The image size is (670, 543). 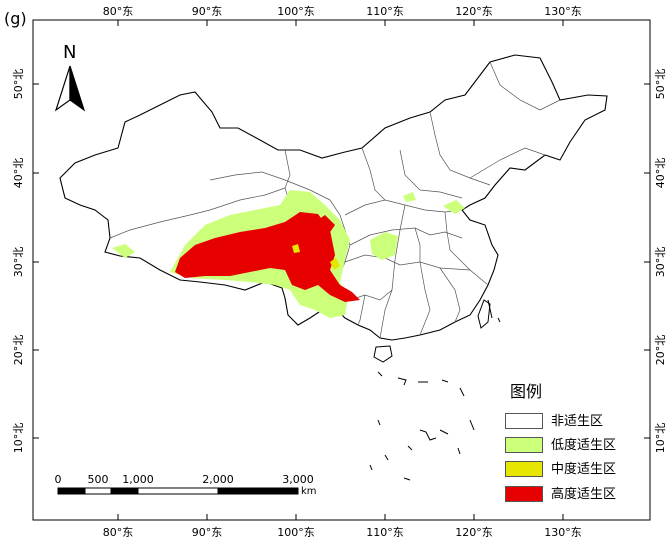 What do you see at coordinates (435, 390) in the screenshot?
I see `south-sea-islands` at bounding box center [435, 390].